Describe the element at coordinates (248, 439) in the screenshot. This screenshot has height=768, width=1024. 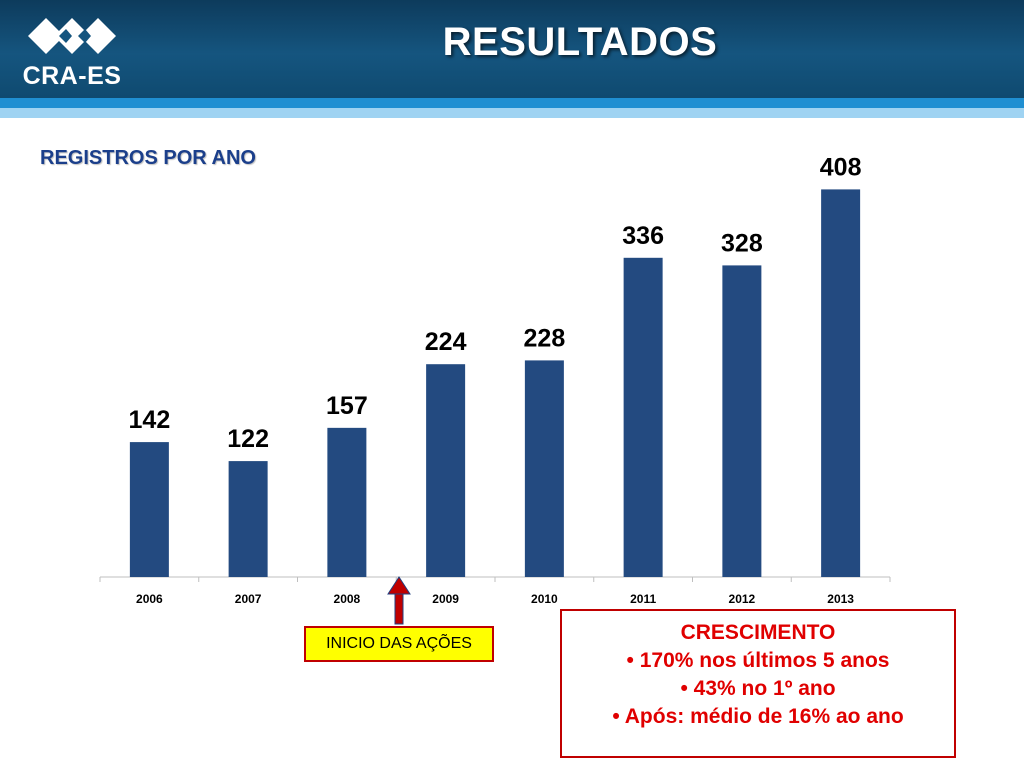
I see `data-label-2007: 122` at that location.